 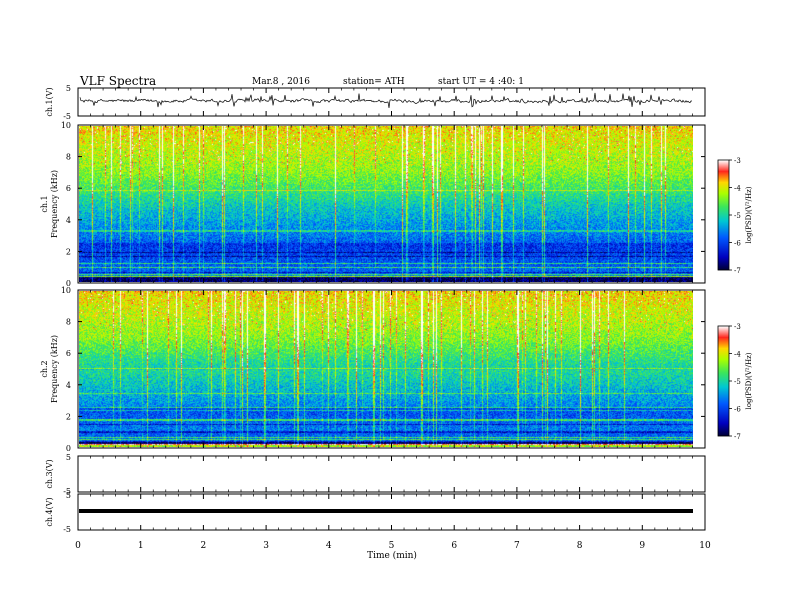 What do you see at coordinates (454, 546) in the screenshot?
I see `time-tick-label: 6` at bounding box center [454, 546].